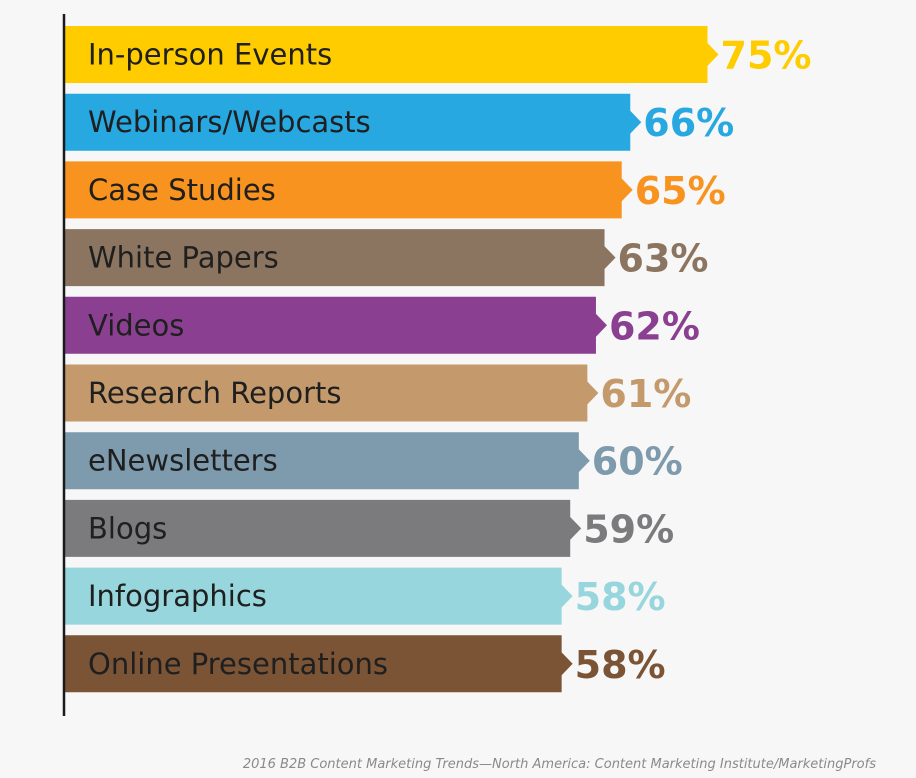 The width and height of the screenshot is (916, 778). What do you see at coordinates (620, 597) in the screenshot?
I see `value-label-8: 58%` at bounding box center [620, 597].